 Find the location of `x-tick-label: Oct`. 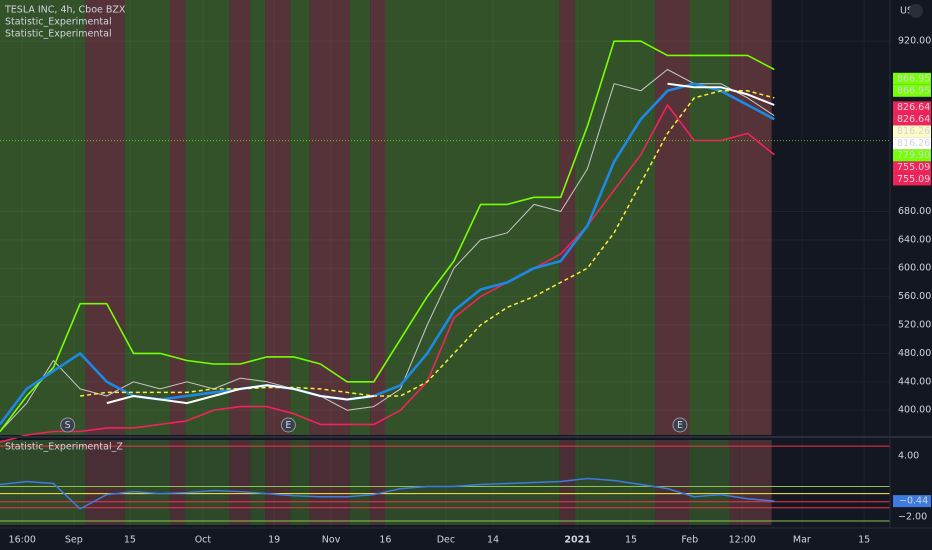

x-tick-label: Oct is located at coordinates (203, 540).